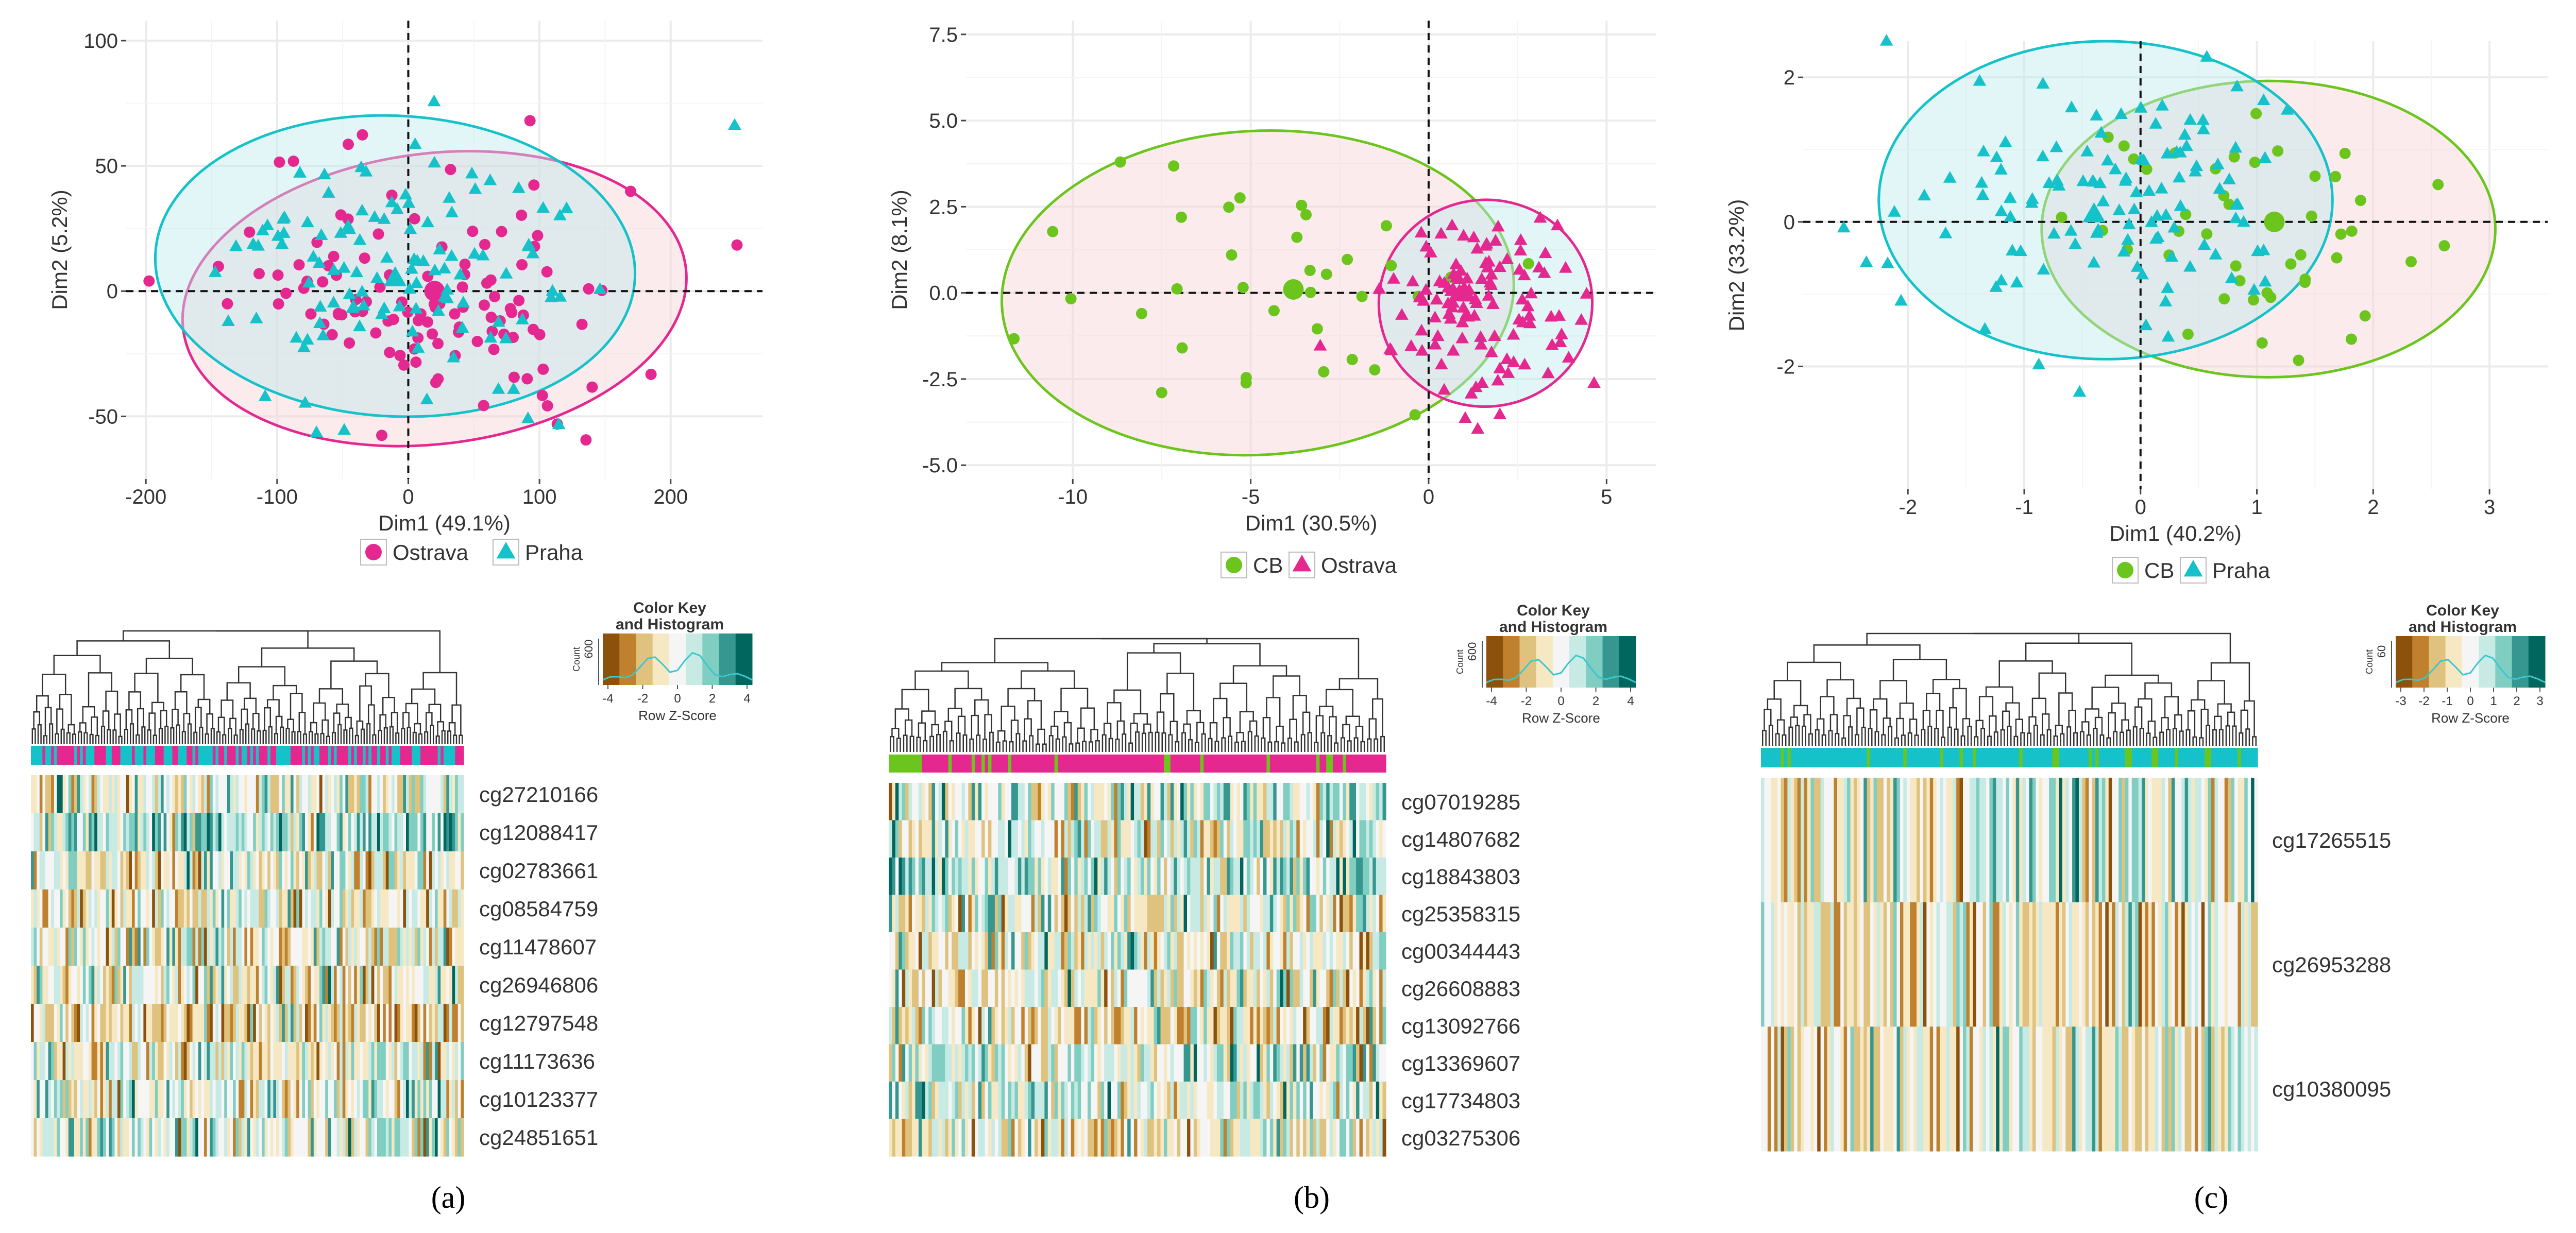 This screenshot has height=1233, width=2576. I want to click on x-tick-label: -5, so click(1251, 497).